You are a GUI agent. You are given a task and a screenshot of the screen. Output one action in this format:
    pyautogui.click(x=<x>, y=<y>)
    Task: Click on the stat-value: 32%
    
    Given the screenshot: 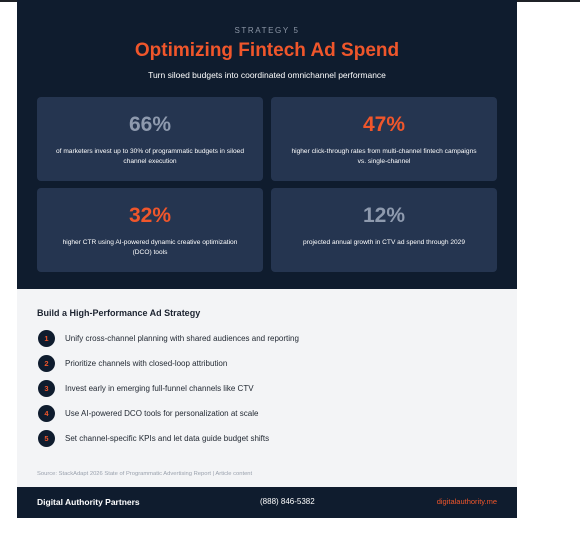 What is the action you would take?
    pyautogui.click(x=150, y=215)
    